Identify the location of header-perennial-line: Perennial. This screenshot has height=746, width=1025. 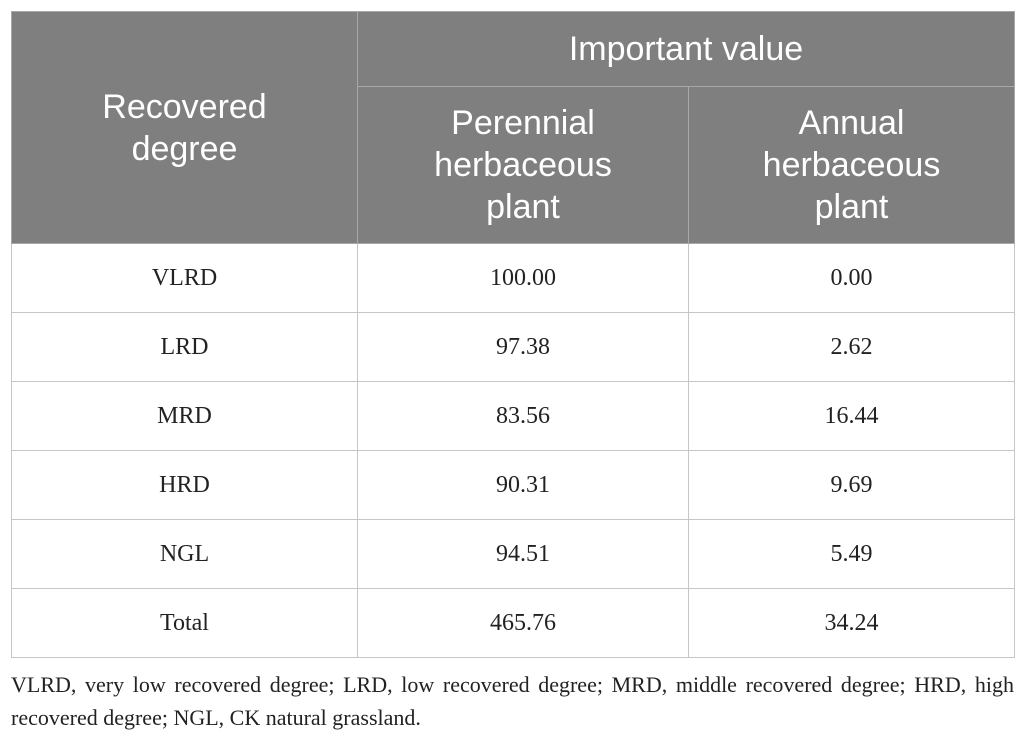
(523, 123).